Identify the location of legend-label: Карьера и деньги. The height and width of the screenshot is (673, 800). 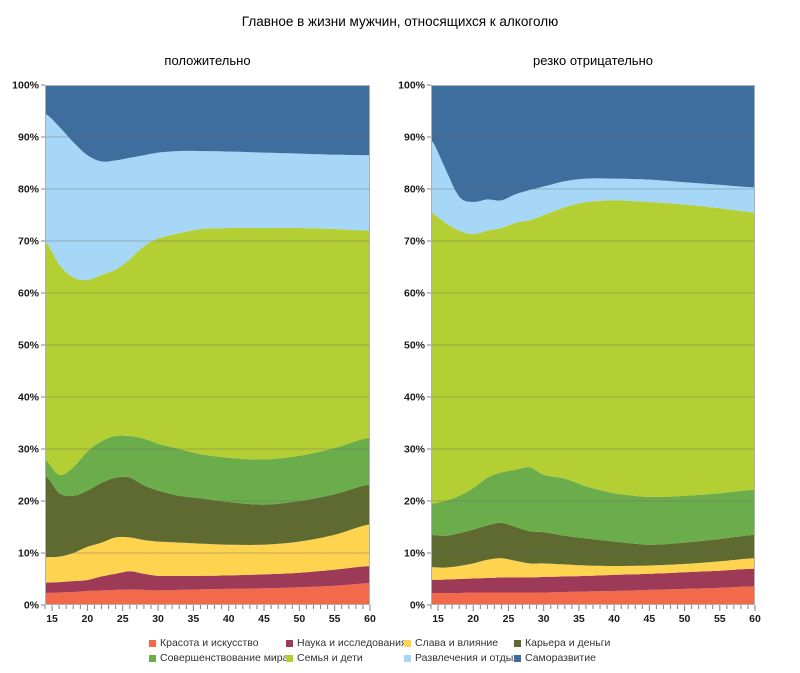
(568, 643).